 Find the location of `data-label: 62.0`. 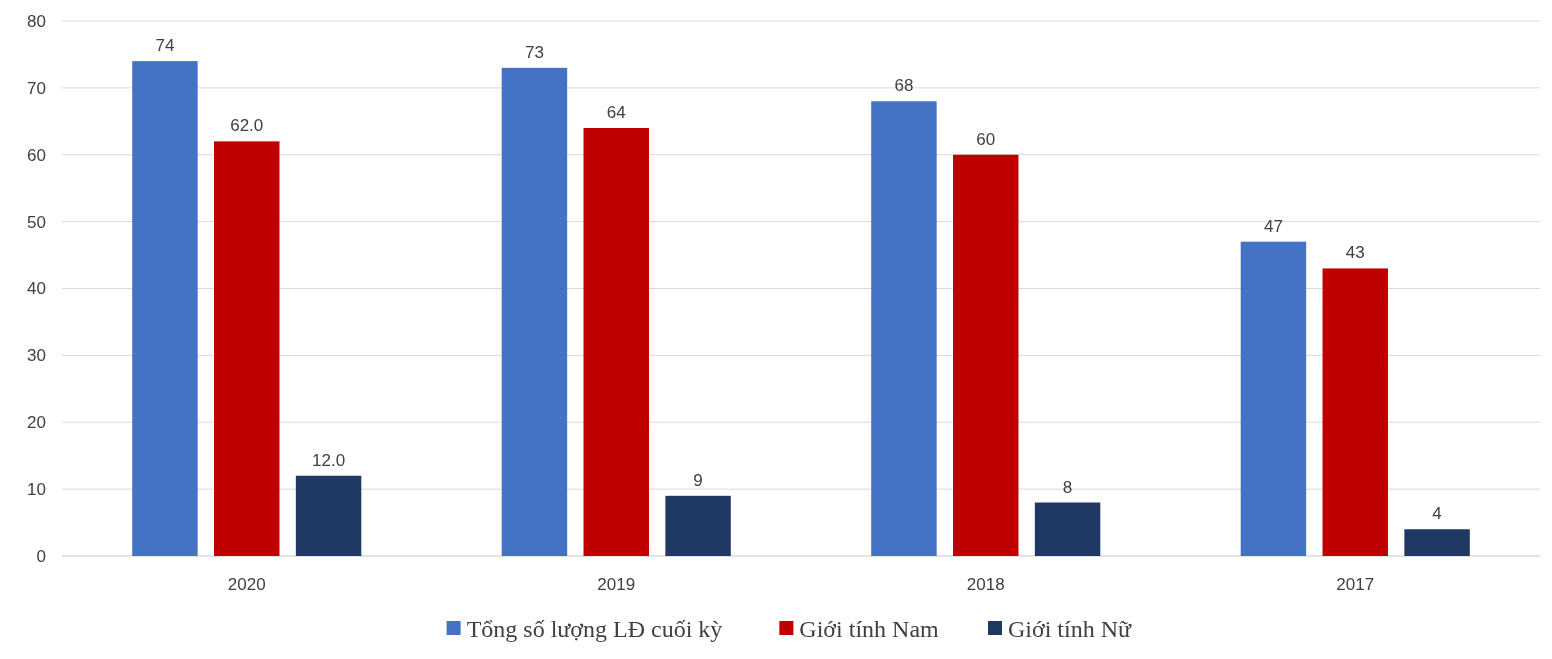

data-label: 62.0 is located at coordinates (247, 126).